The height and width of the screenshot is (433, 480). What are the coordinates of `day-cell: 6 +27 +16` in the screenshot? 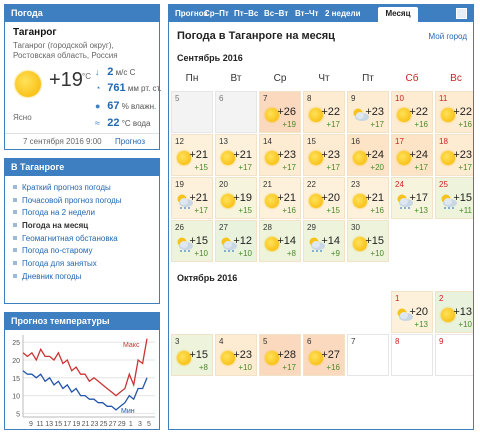 It's located at (324, 355).